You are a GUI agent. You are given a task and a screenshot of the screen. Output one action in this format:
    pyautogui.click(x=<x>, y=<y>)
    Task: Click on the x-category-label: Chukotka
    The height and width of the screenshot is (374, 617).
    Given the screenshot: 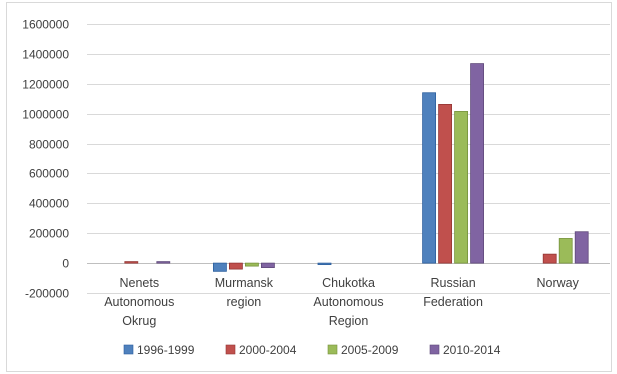 What is the action you would take?
    pyautogui.click(x=348, y=283)
    